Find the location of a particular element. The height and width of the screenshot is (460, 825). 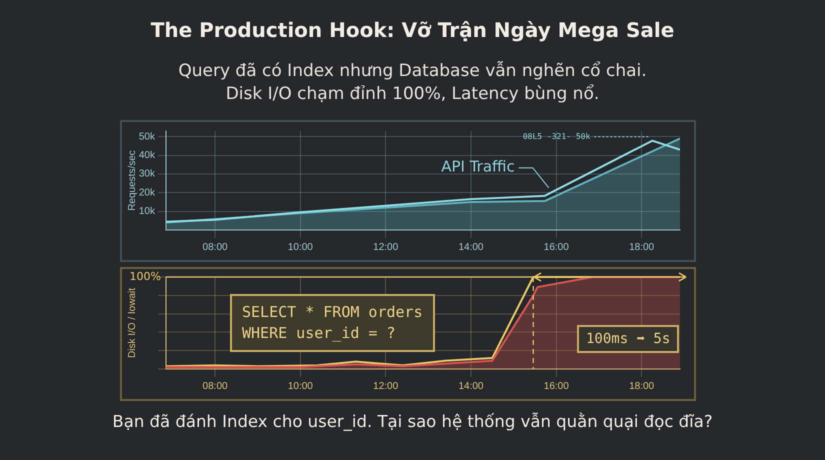

y-tick-label: 30k is located at coordinates (147, 174).